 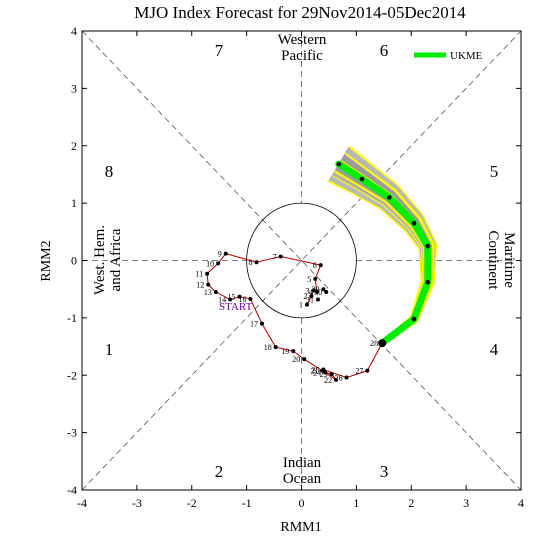 What do you see at coordinates (247, 503) in the screenshot?
I see `x-tick-label: -1` at bounding box center [247, 503].